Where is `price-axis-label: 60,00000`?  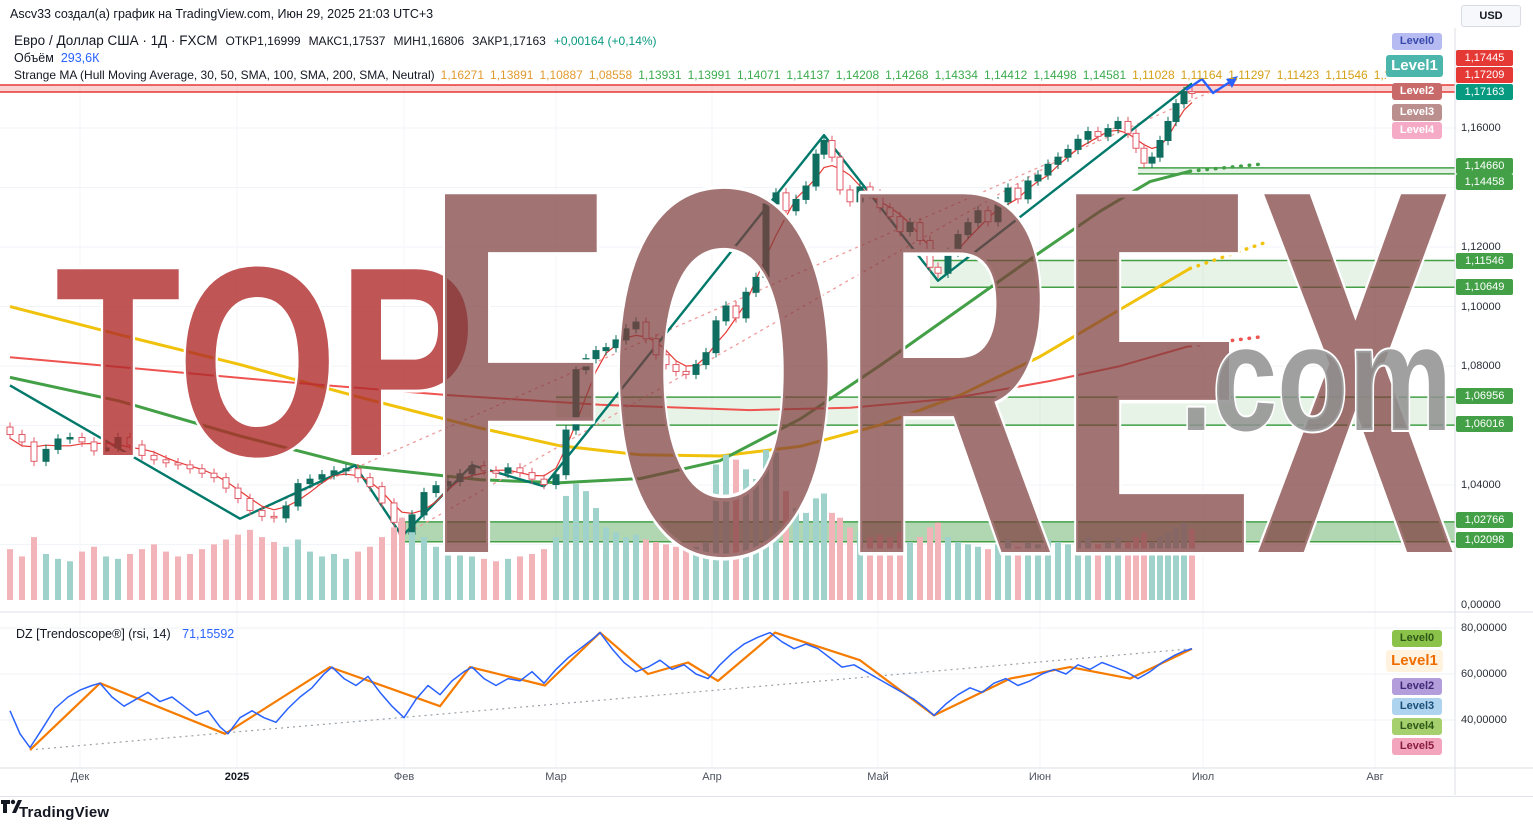
price-axis-label: 60,00000 is located at coordinates (1484, 674).